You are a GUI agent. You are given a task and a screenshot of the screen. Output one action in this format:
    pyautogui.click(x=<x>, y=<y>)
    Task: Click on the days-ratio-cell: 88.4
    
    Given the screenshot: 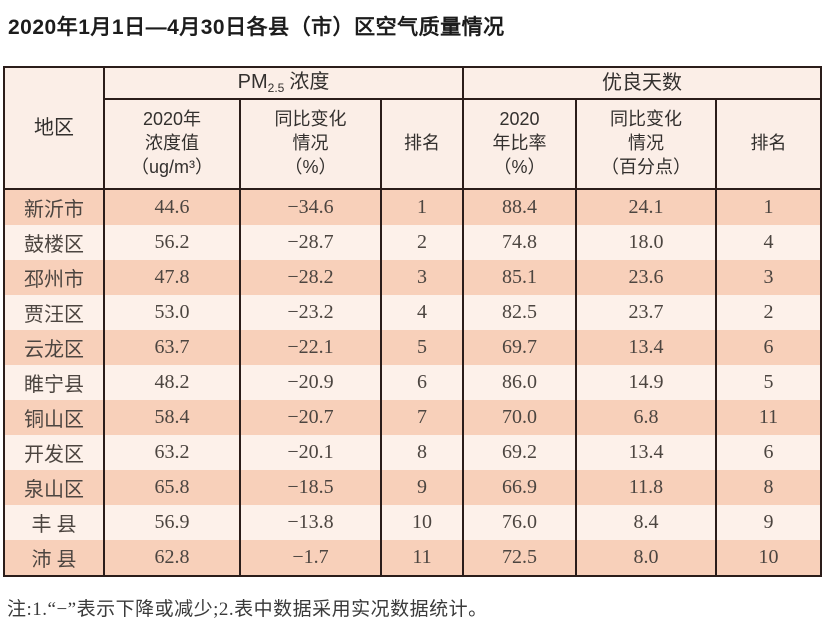 What is the action you would take?
    pyautogui.click(x=520, y=207)
    